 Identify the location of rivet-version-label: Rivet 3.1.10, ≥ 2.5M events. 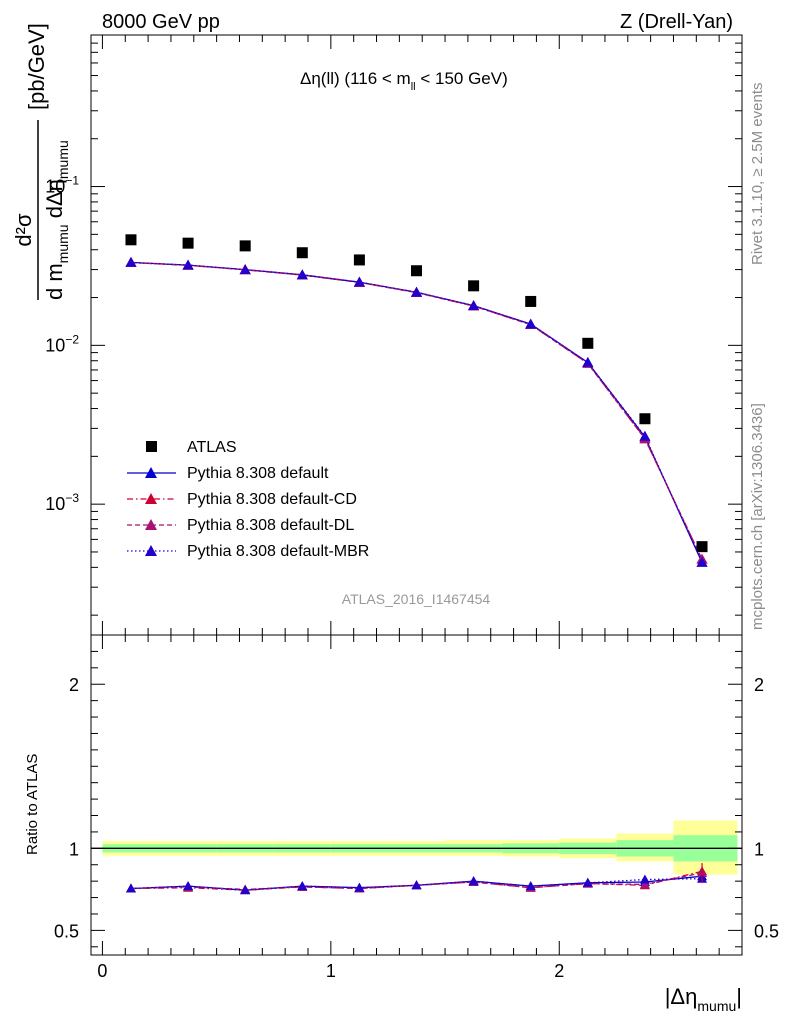
(757, 174).